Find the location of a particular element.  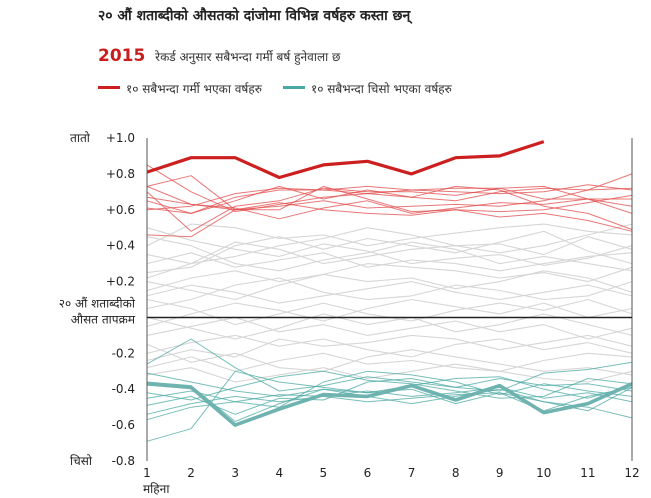

x-tick-label: 2 is located at coordinates (191, 473).